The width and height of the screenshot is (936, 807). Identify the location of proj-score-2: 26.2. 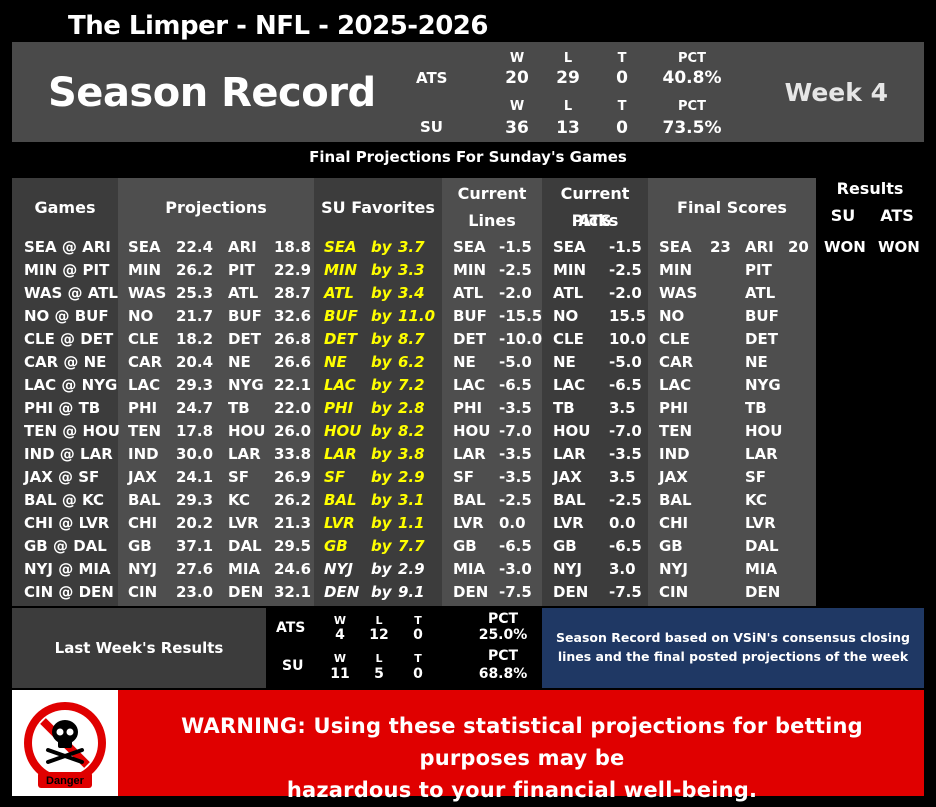
(293, 500).